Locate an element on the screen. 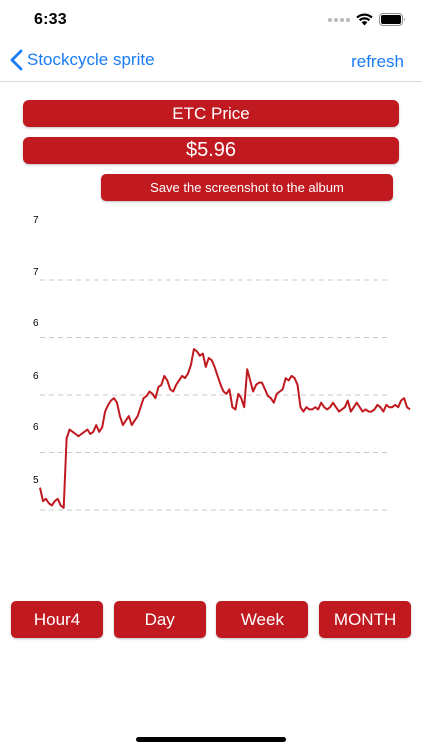 The height and width of the screenshot is (750, 422). status-bar: 6:33 is located at coordinates (211, 22).